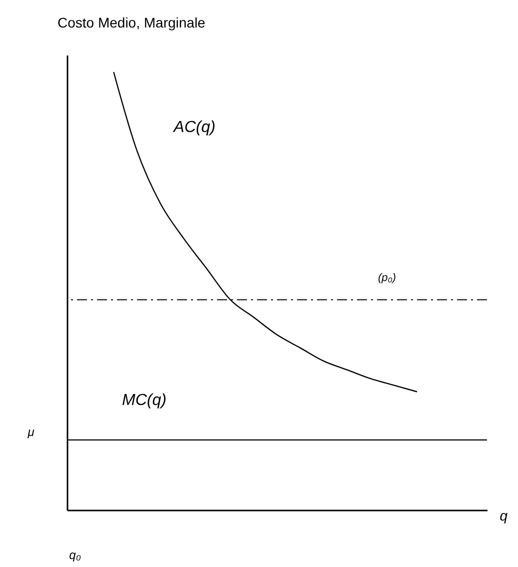 The height and width of the screenshot is (567, 518). What do you see at coordinates (504, 516) in the screenshot?
I see `x-axis-title: q` at bounding box center [504, 516].